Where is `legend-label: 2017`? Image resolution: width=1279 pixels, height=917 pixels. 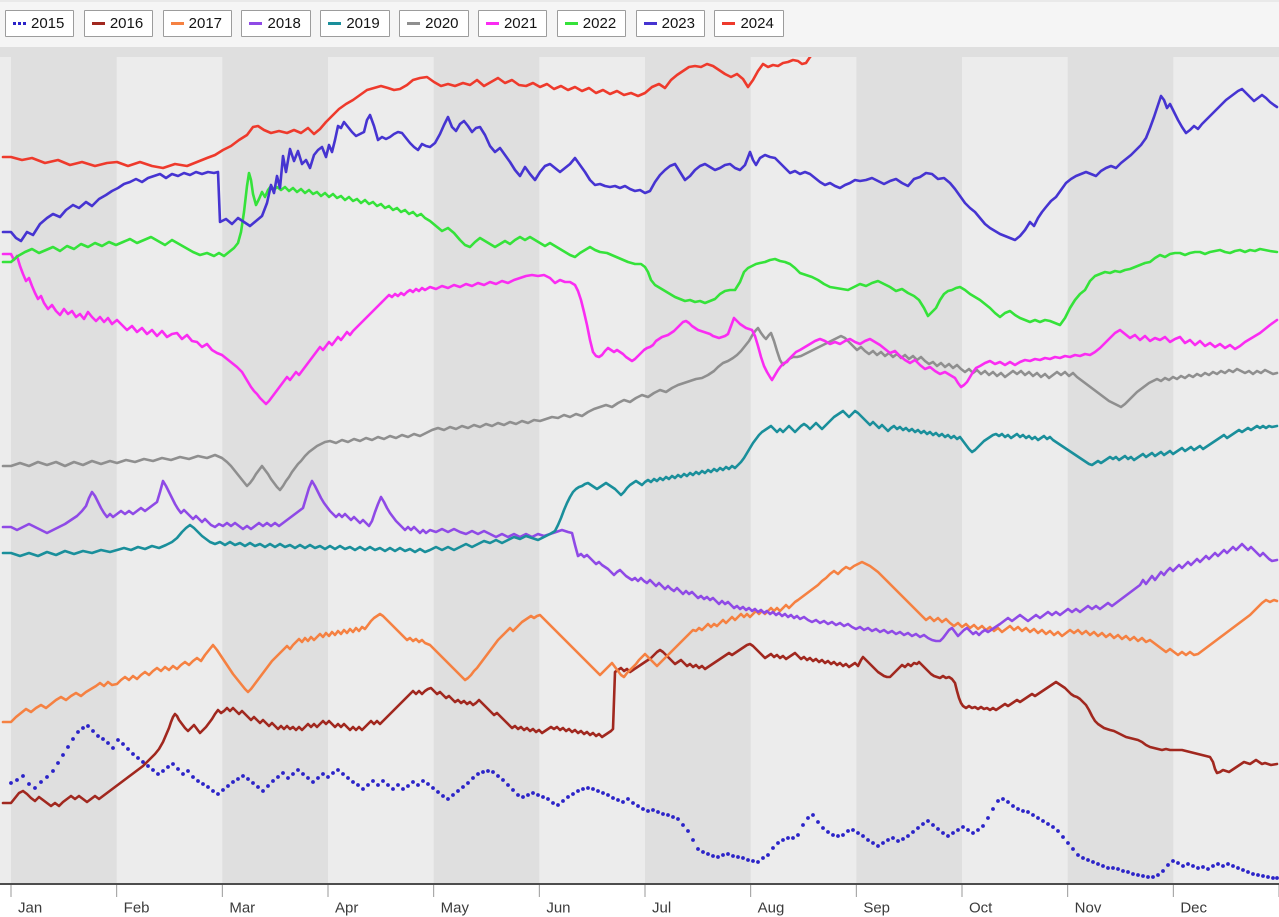
legend-label: 2017 is located at coordinates (205, 23).